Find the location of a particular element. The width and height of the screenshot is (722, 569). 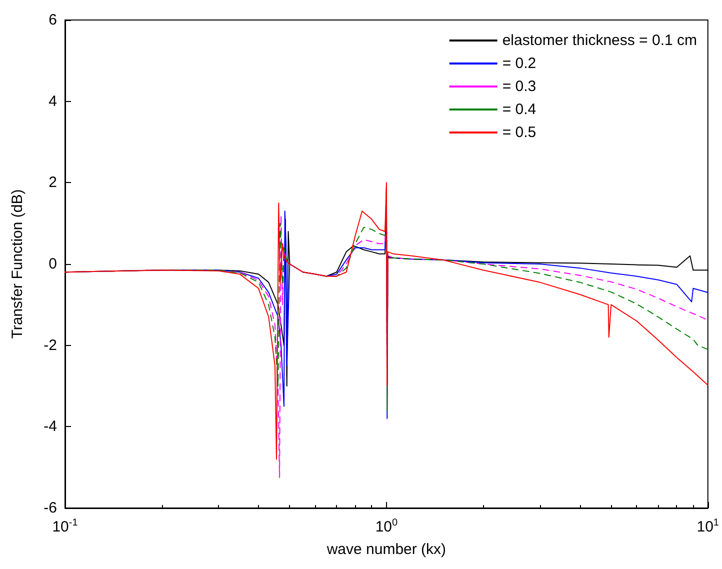

legend-label: = 0.3 is located at coordinates (519, 86).